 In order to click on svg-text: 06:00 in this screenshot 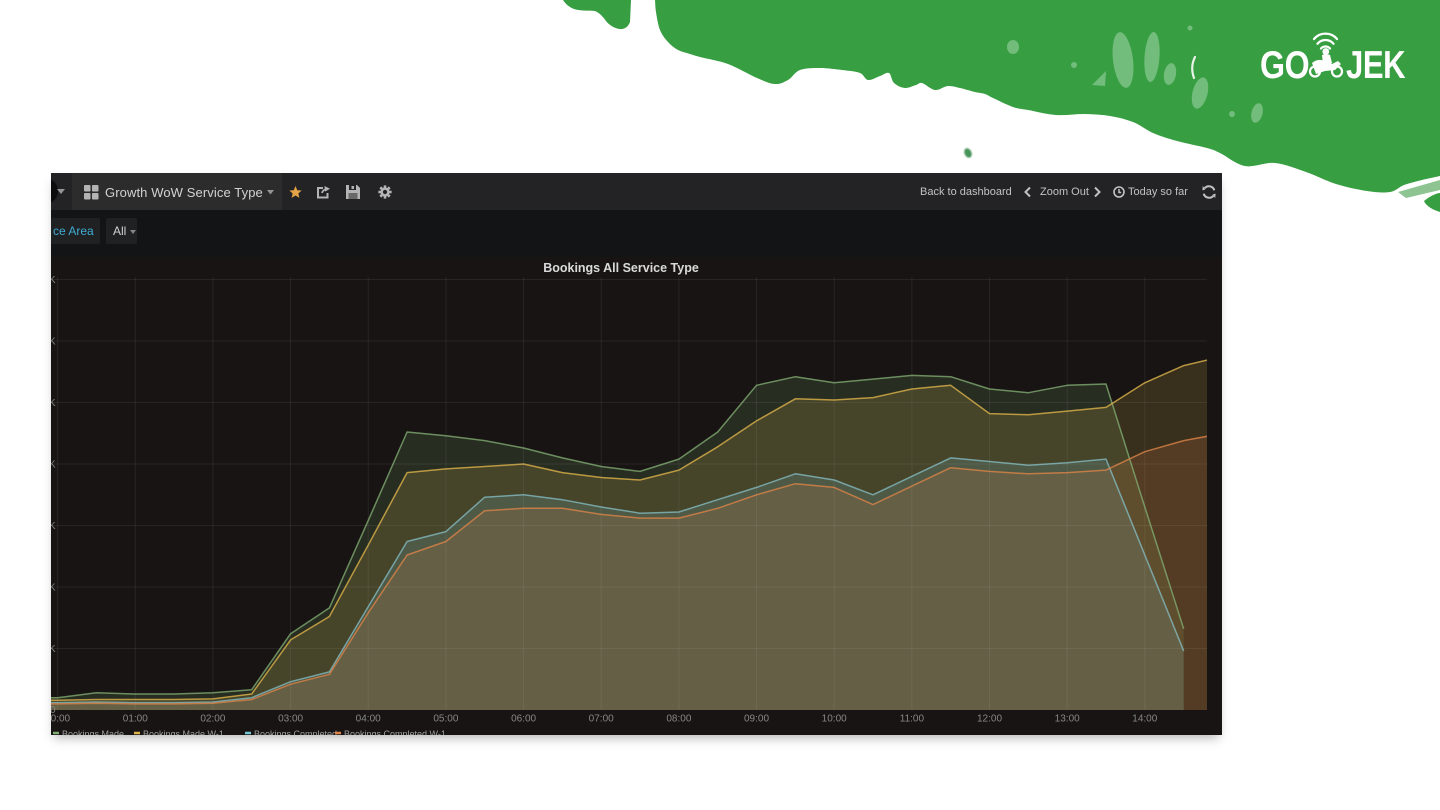, I will do `click(523, 719)`.